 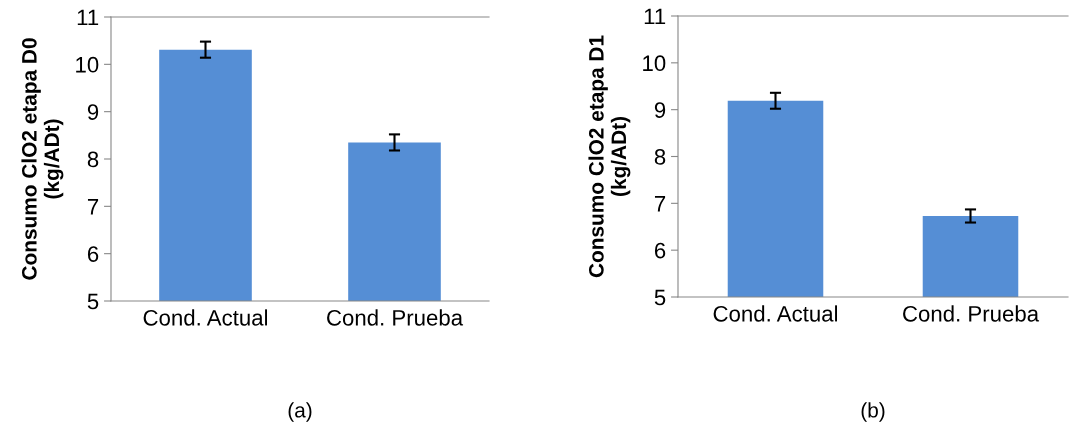 What do you see at coordinates (42, 159) in the screenshot?
I see `y-axis-title: Consumo ClO2 etapa D0 (kg/ADt)` at bounding box center [42, 159].